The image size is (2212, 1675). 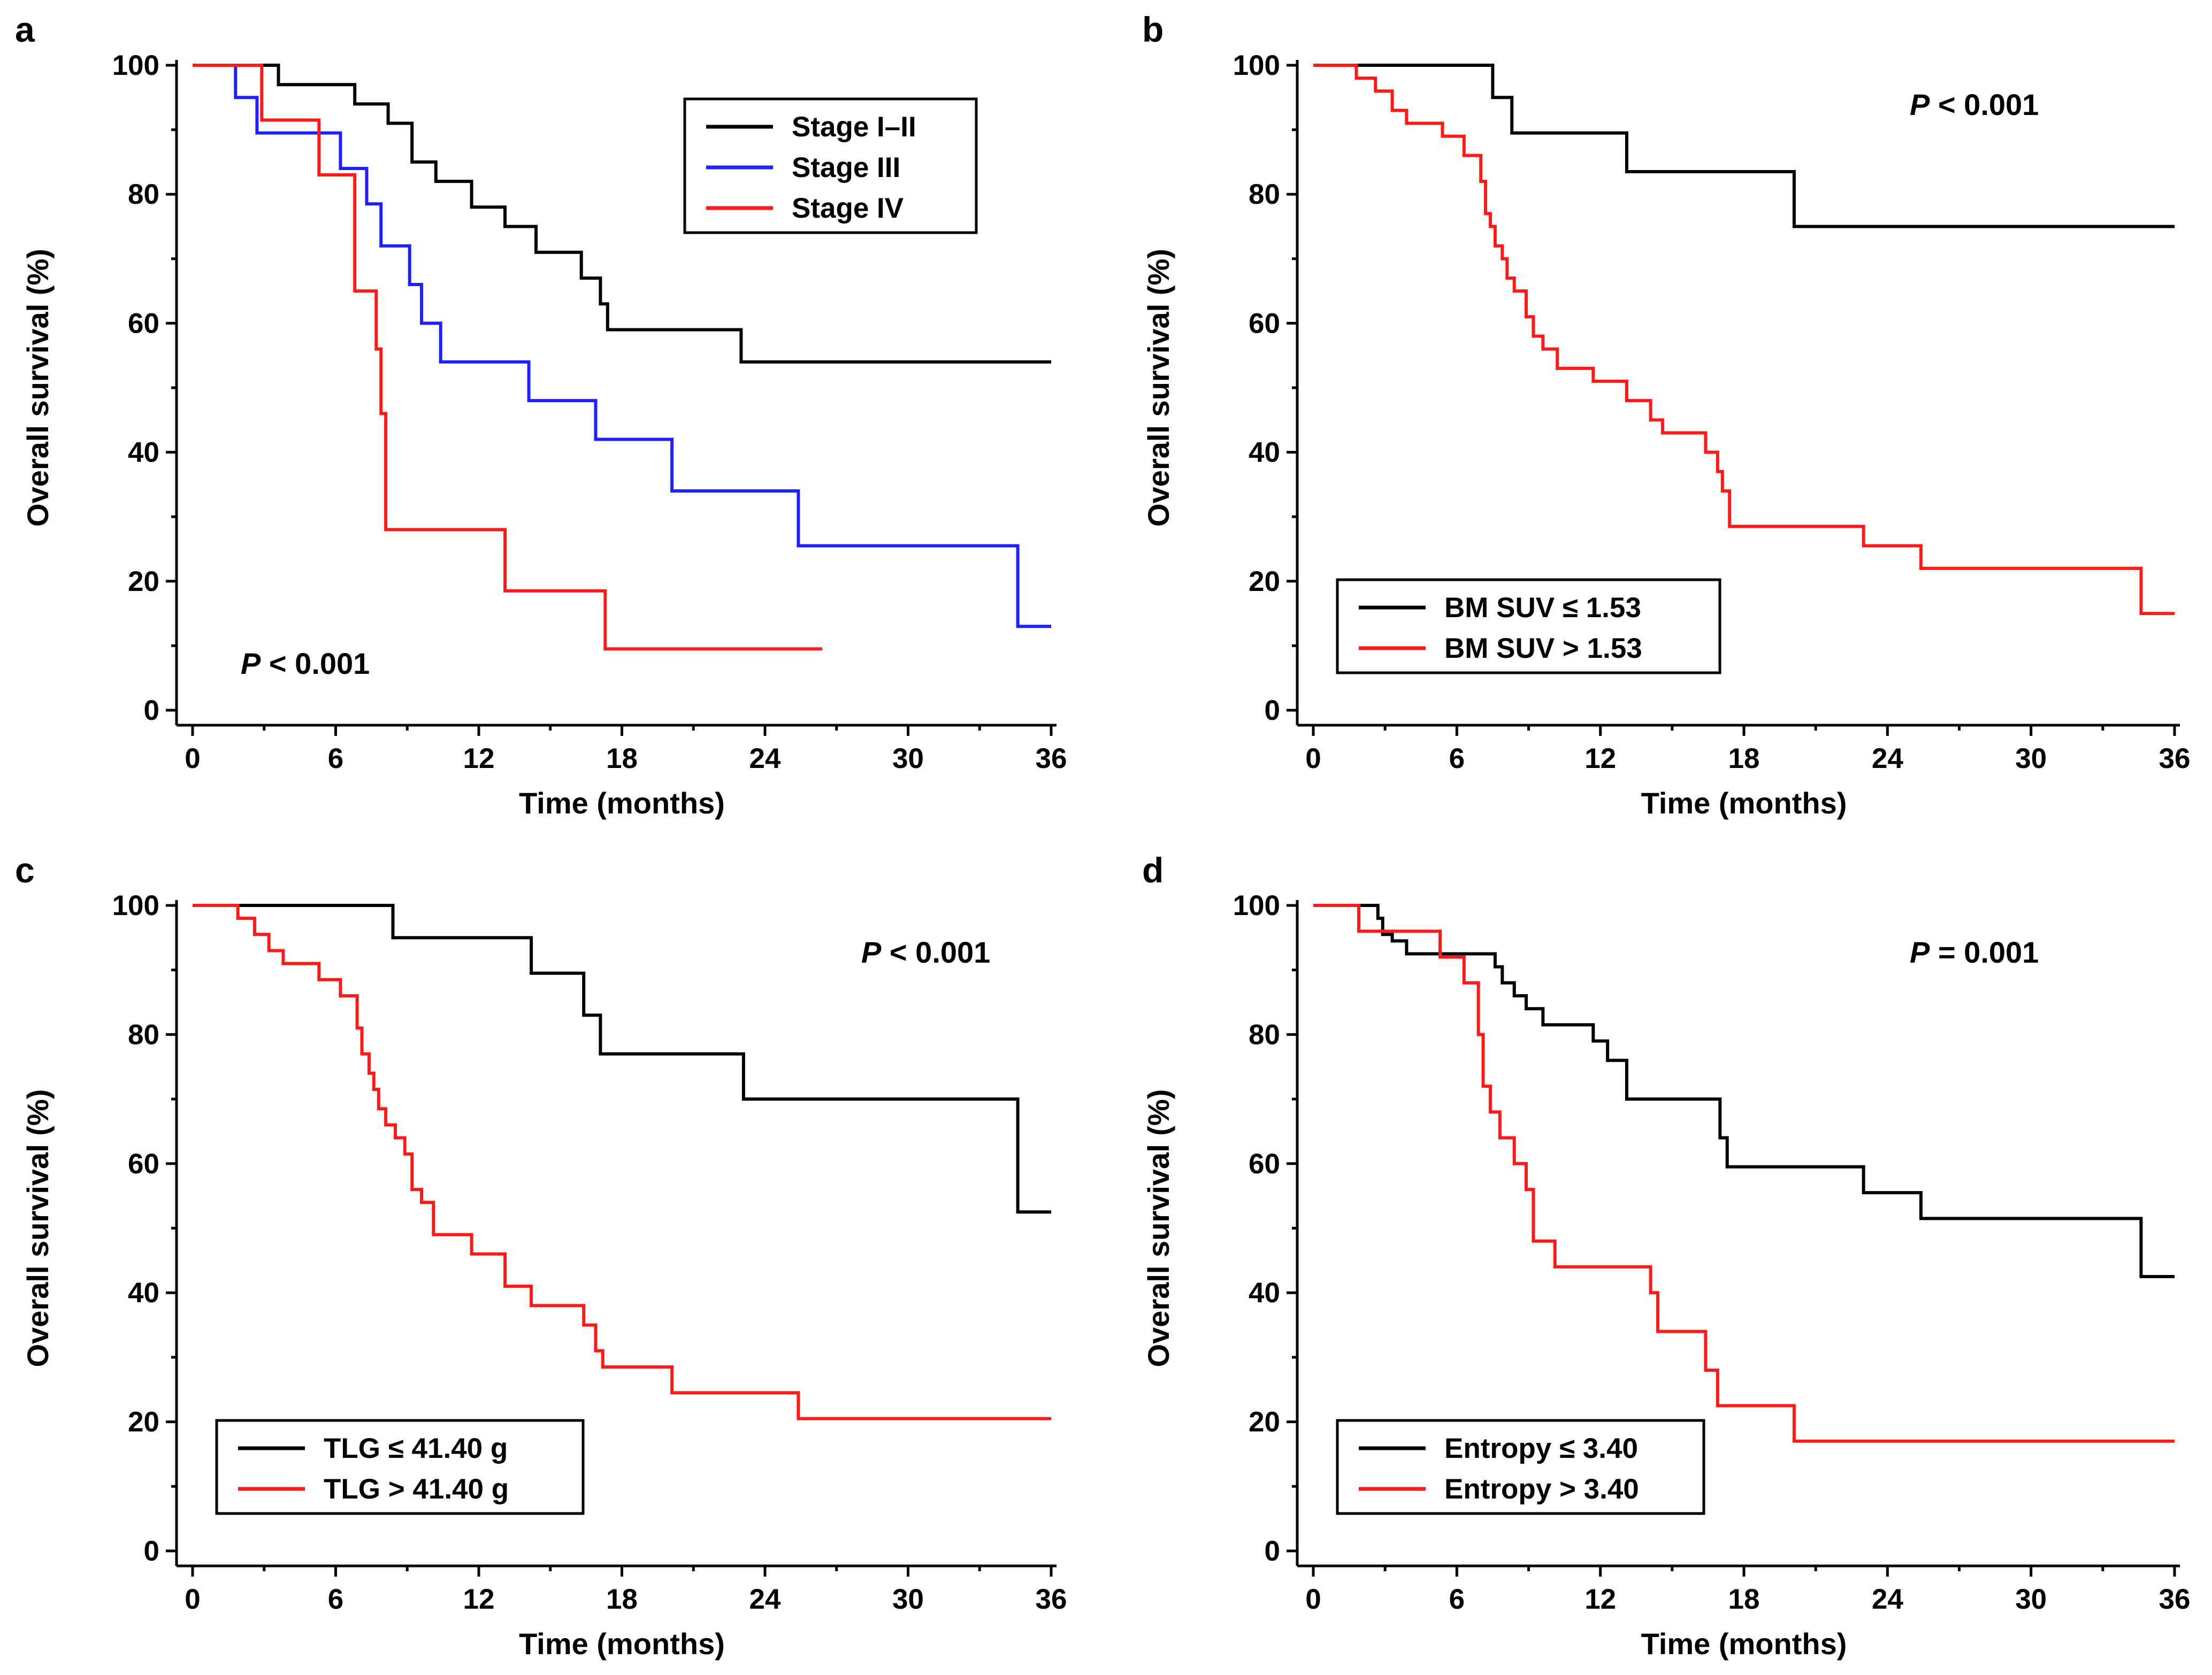 I want to click on legend: BM SUV ≤ 1.53 BM SUV > 1.53, so click(x=1529, y=626).